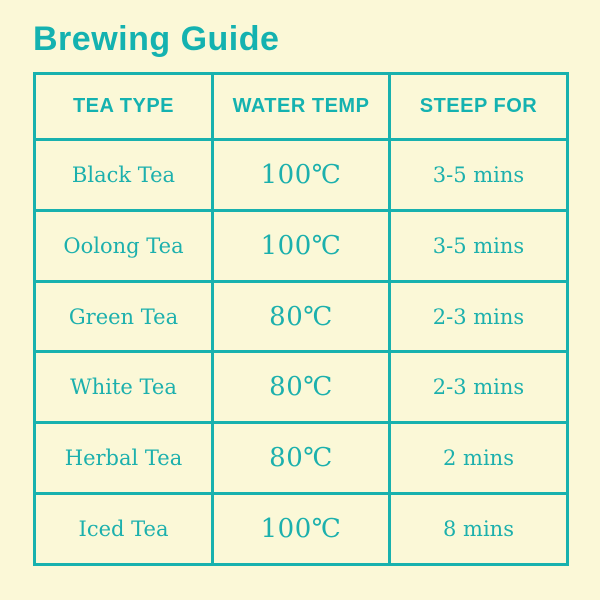 The width and height of the screenshot is (600, 600). I want to click on table-row: Oolong Tea 100℃ 3-5 mins, so click(301, 245).